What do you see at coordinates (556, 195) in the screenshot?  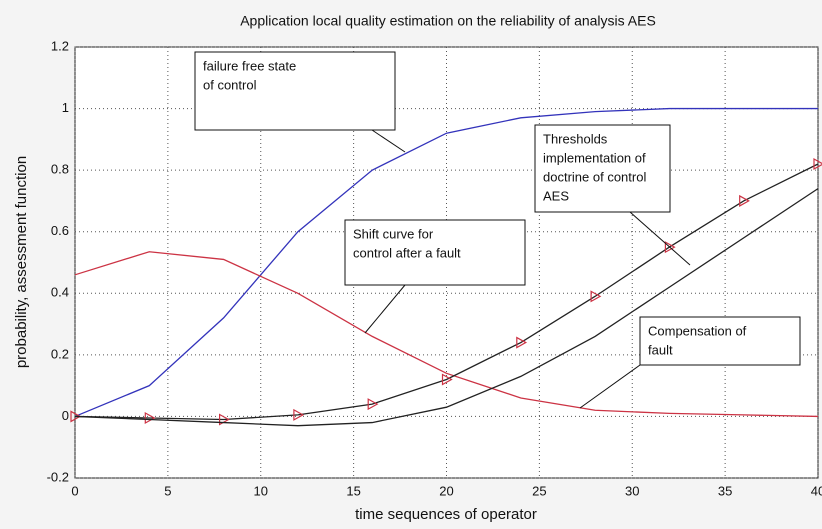 I see `annotation-text: AES` at bounding box center [556, 195].